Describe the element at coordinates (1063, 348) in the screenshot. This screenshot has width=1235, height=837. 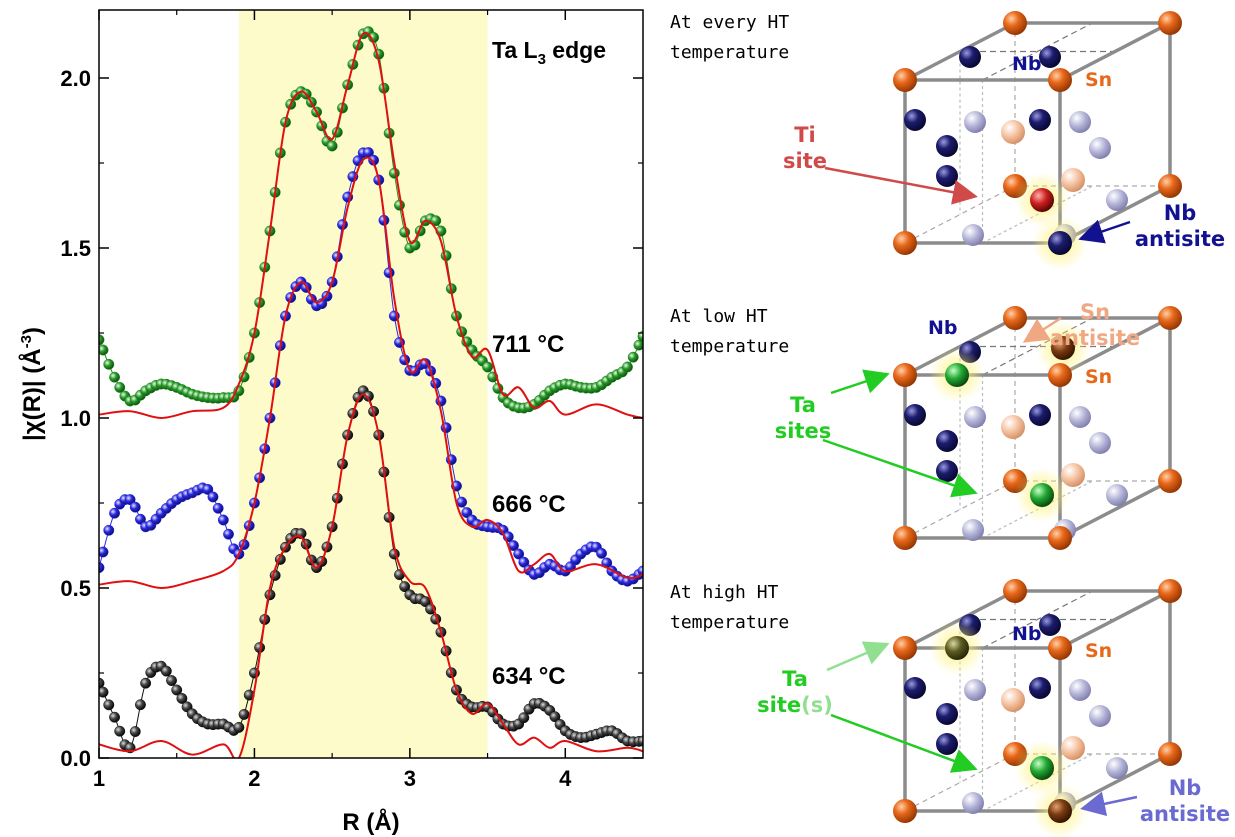
I see `sn-antisite-atom` at that location.